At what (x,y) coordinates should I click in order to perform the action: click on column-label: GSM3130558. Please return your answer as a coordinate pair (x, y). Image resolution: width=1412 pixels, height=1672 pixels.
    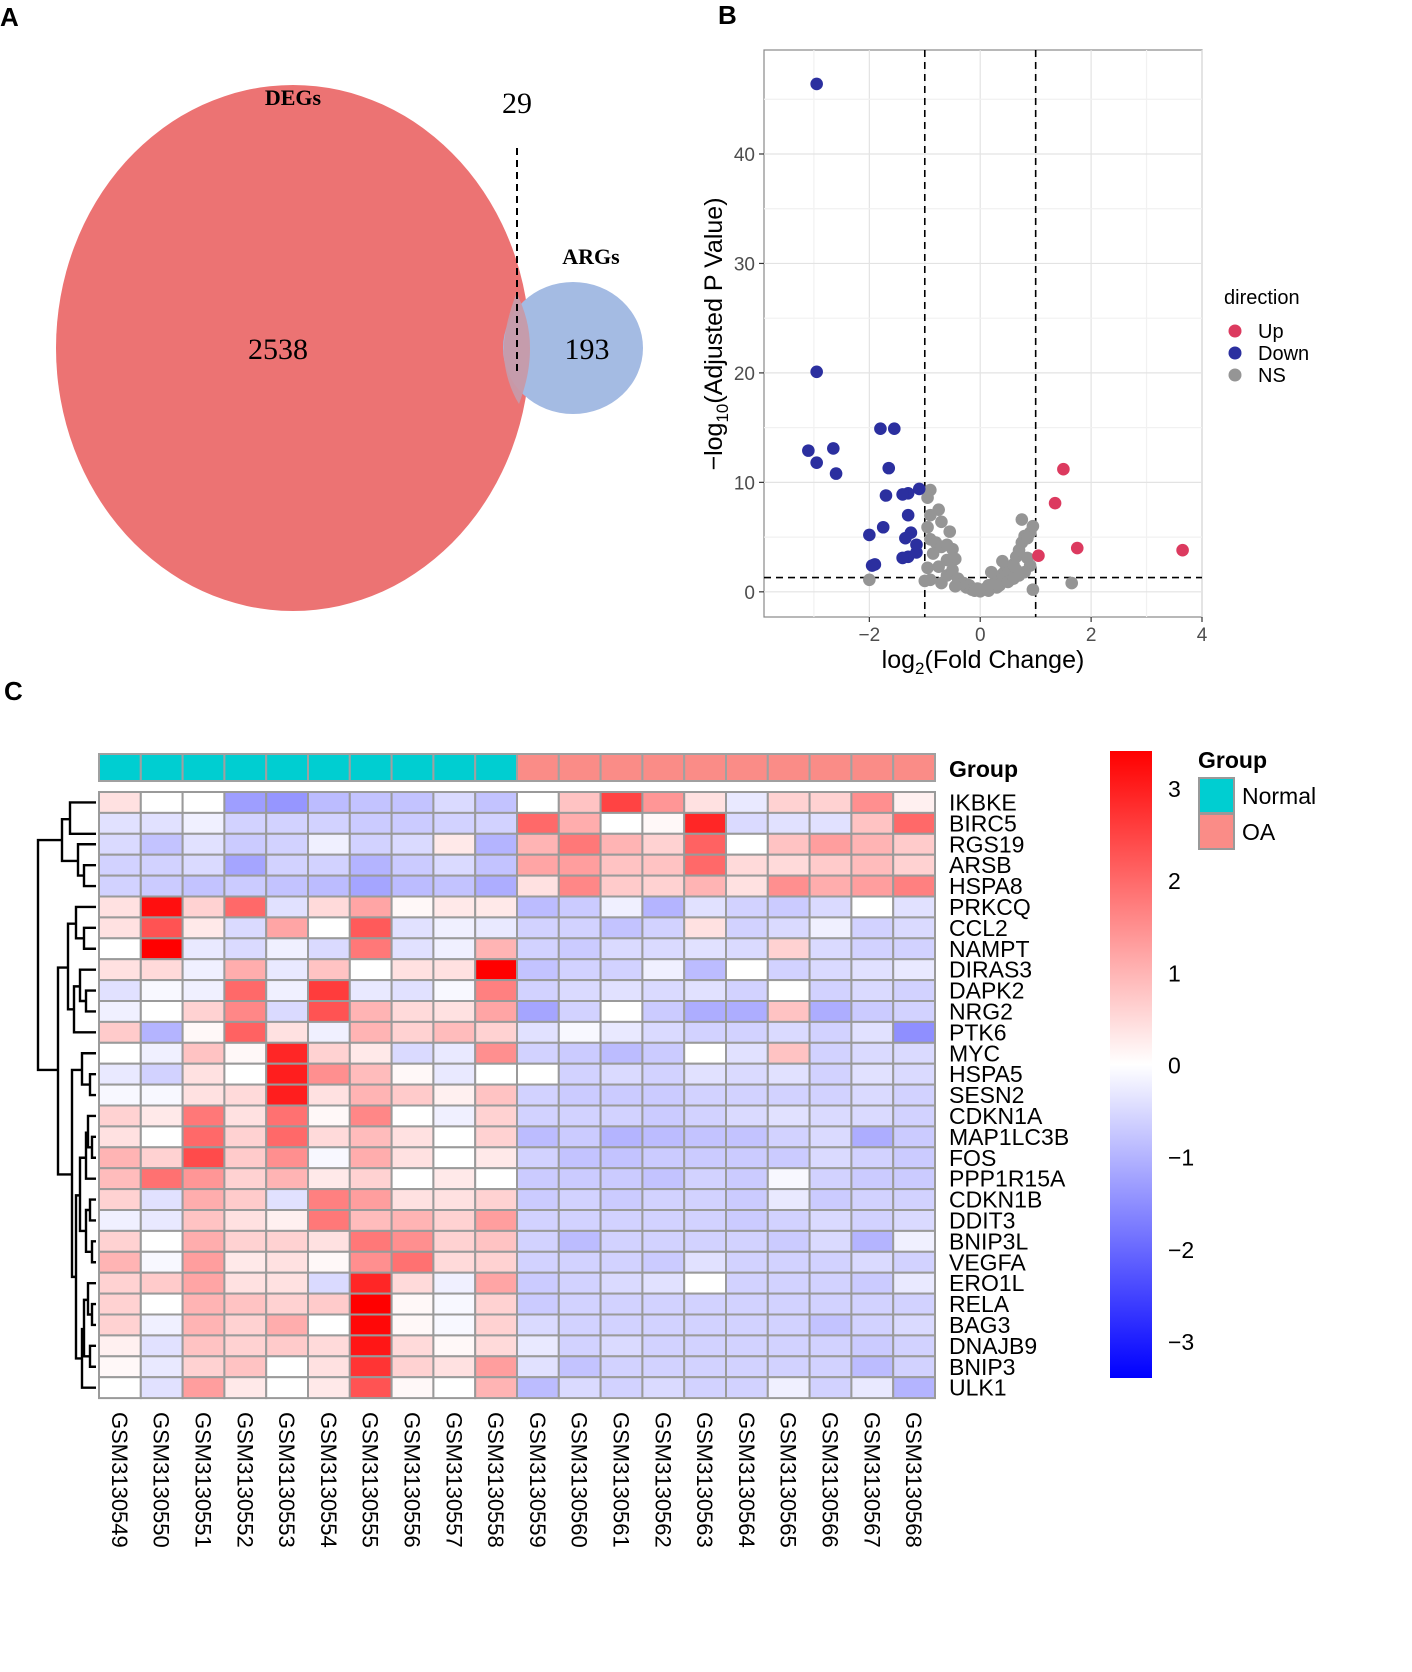
    Looking at the image, I should click on (495, 1480).